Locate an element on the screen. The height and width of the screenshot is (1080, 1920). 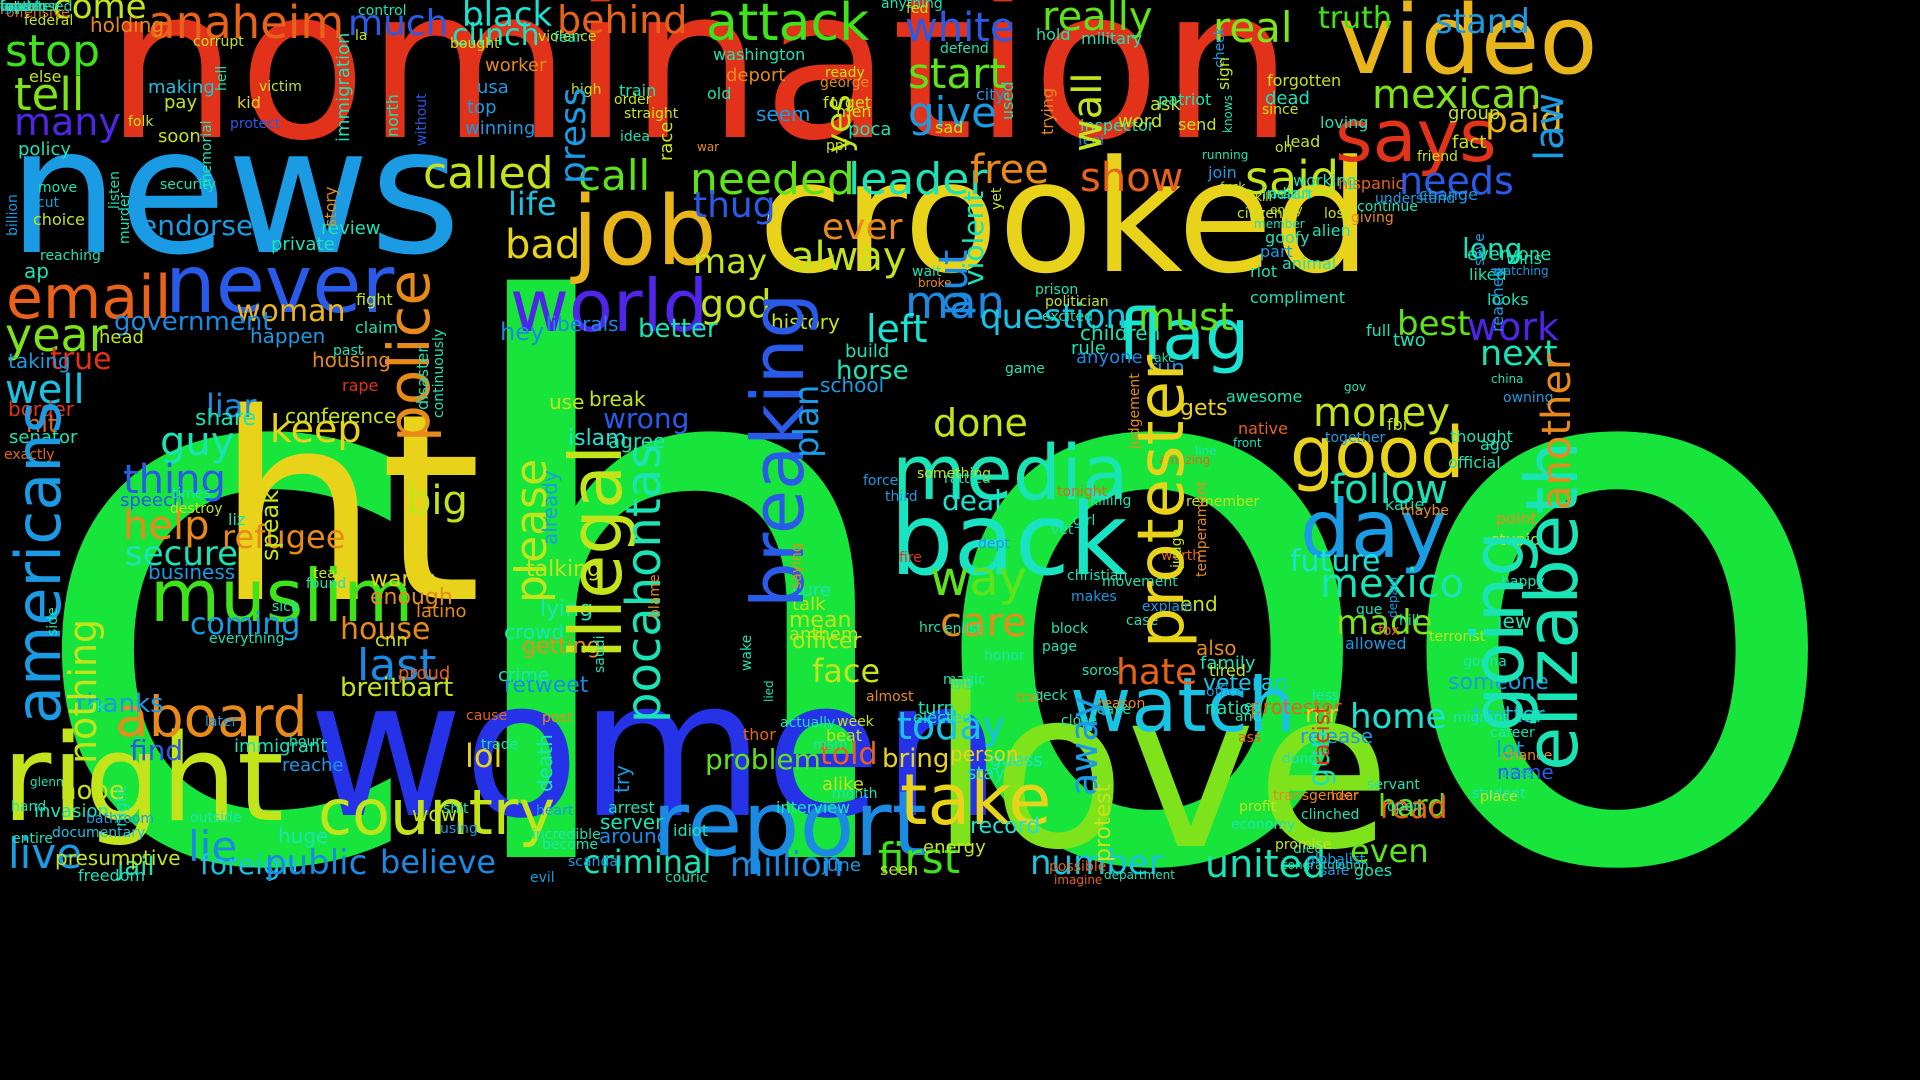
word: united is located at coordinates (1266, 864).